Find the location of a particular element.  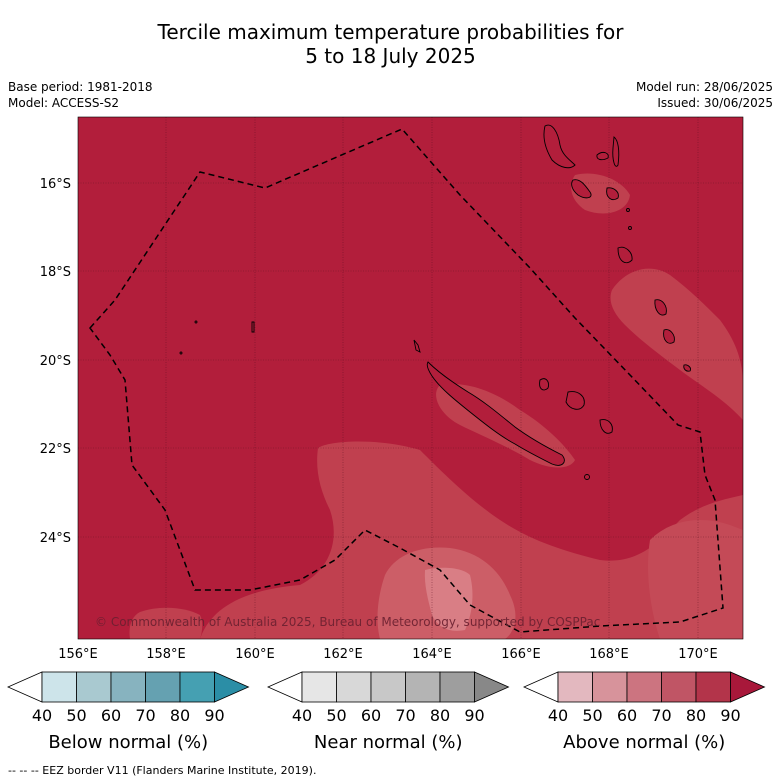

colorbar-3: 40 50 60 70 80 90 Above normal (%) is located at coordinates (644, 712).